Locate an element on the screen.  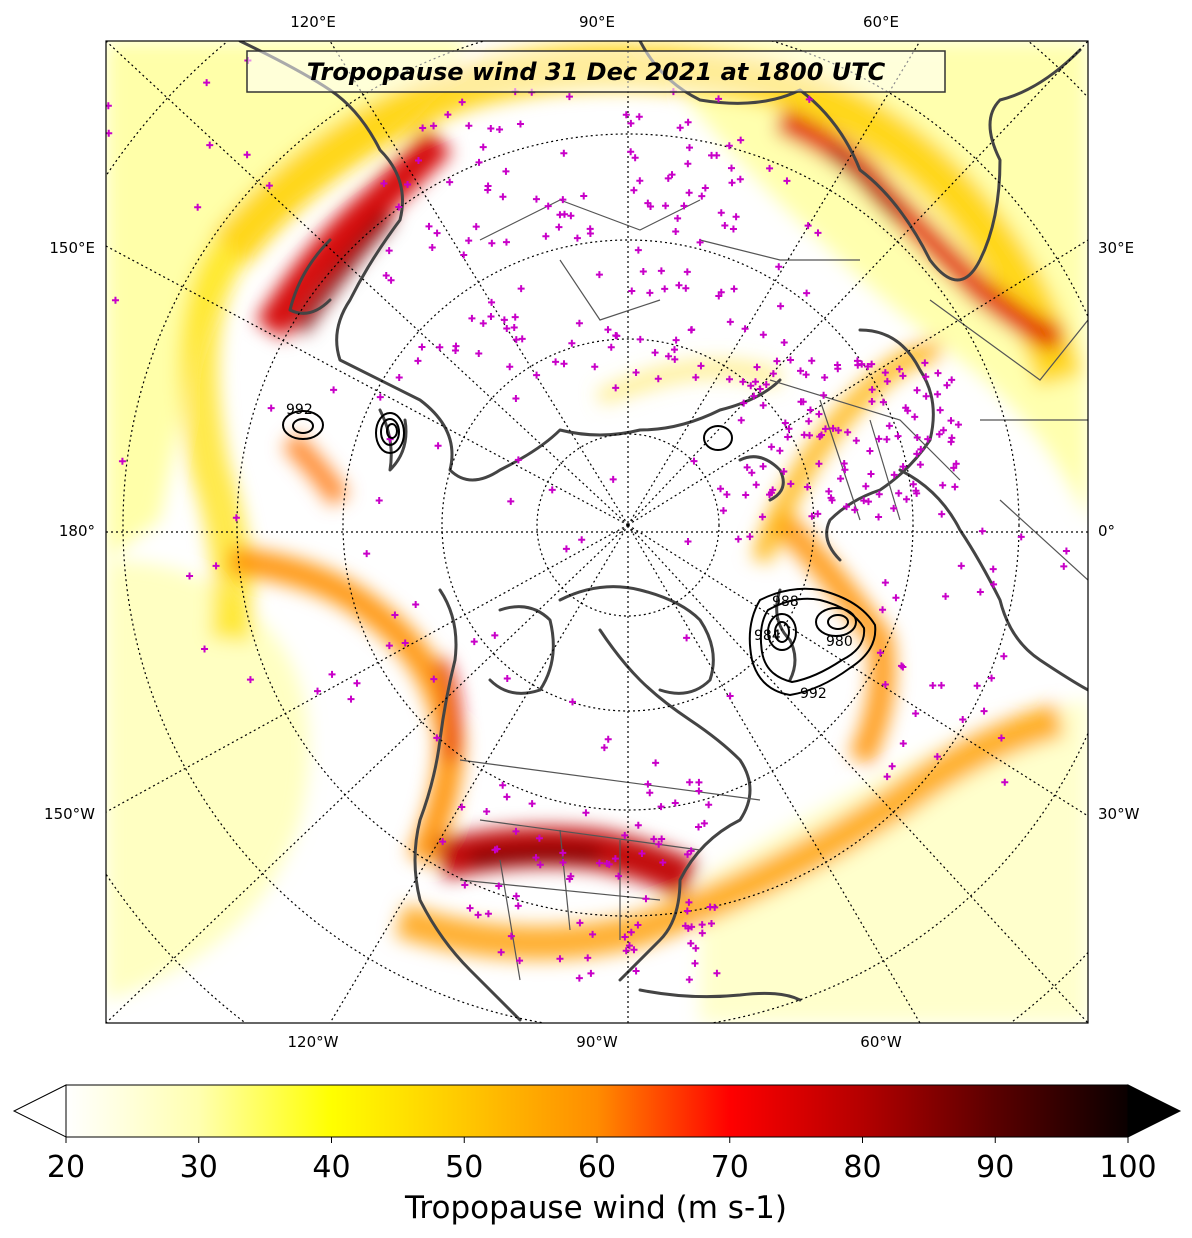
contour-label: 992 is located at coordinates (813, 694).